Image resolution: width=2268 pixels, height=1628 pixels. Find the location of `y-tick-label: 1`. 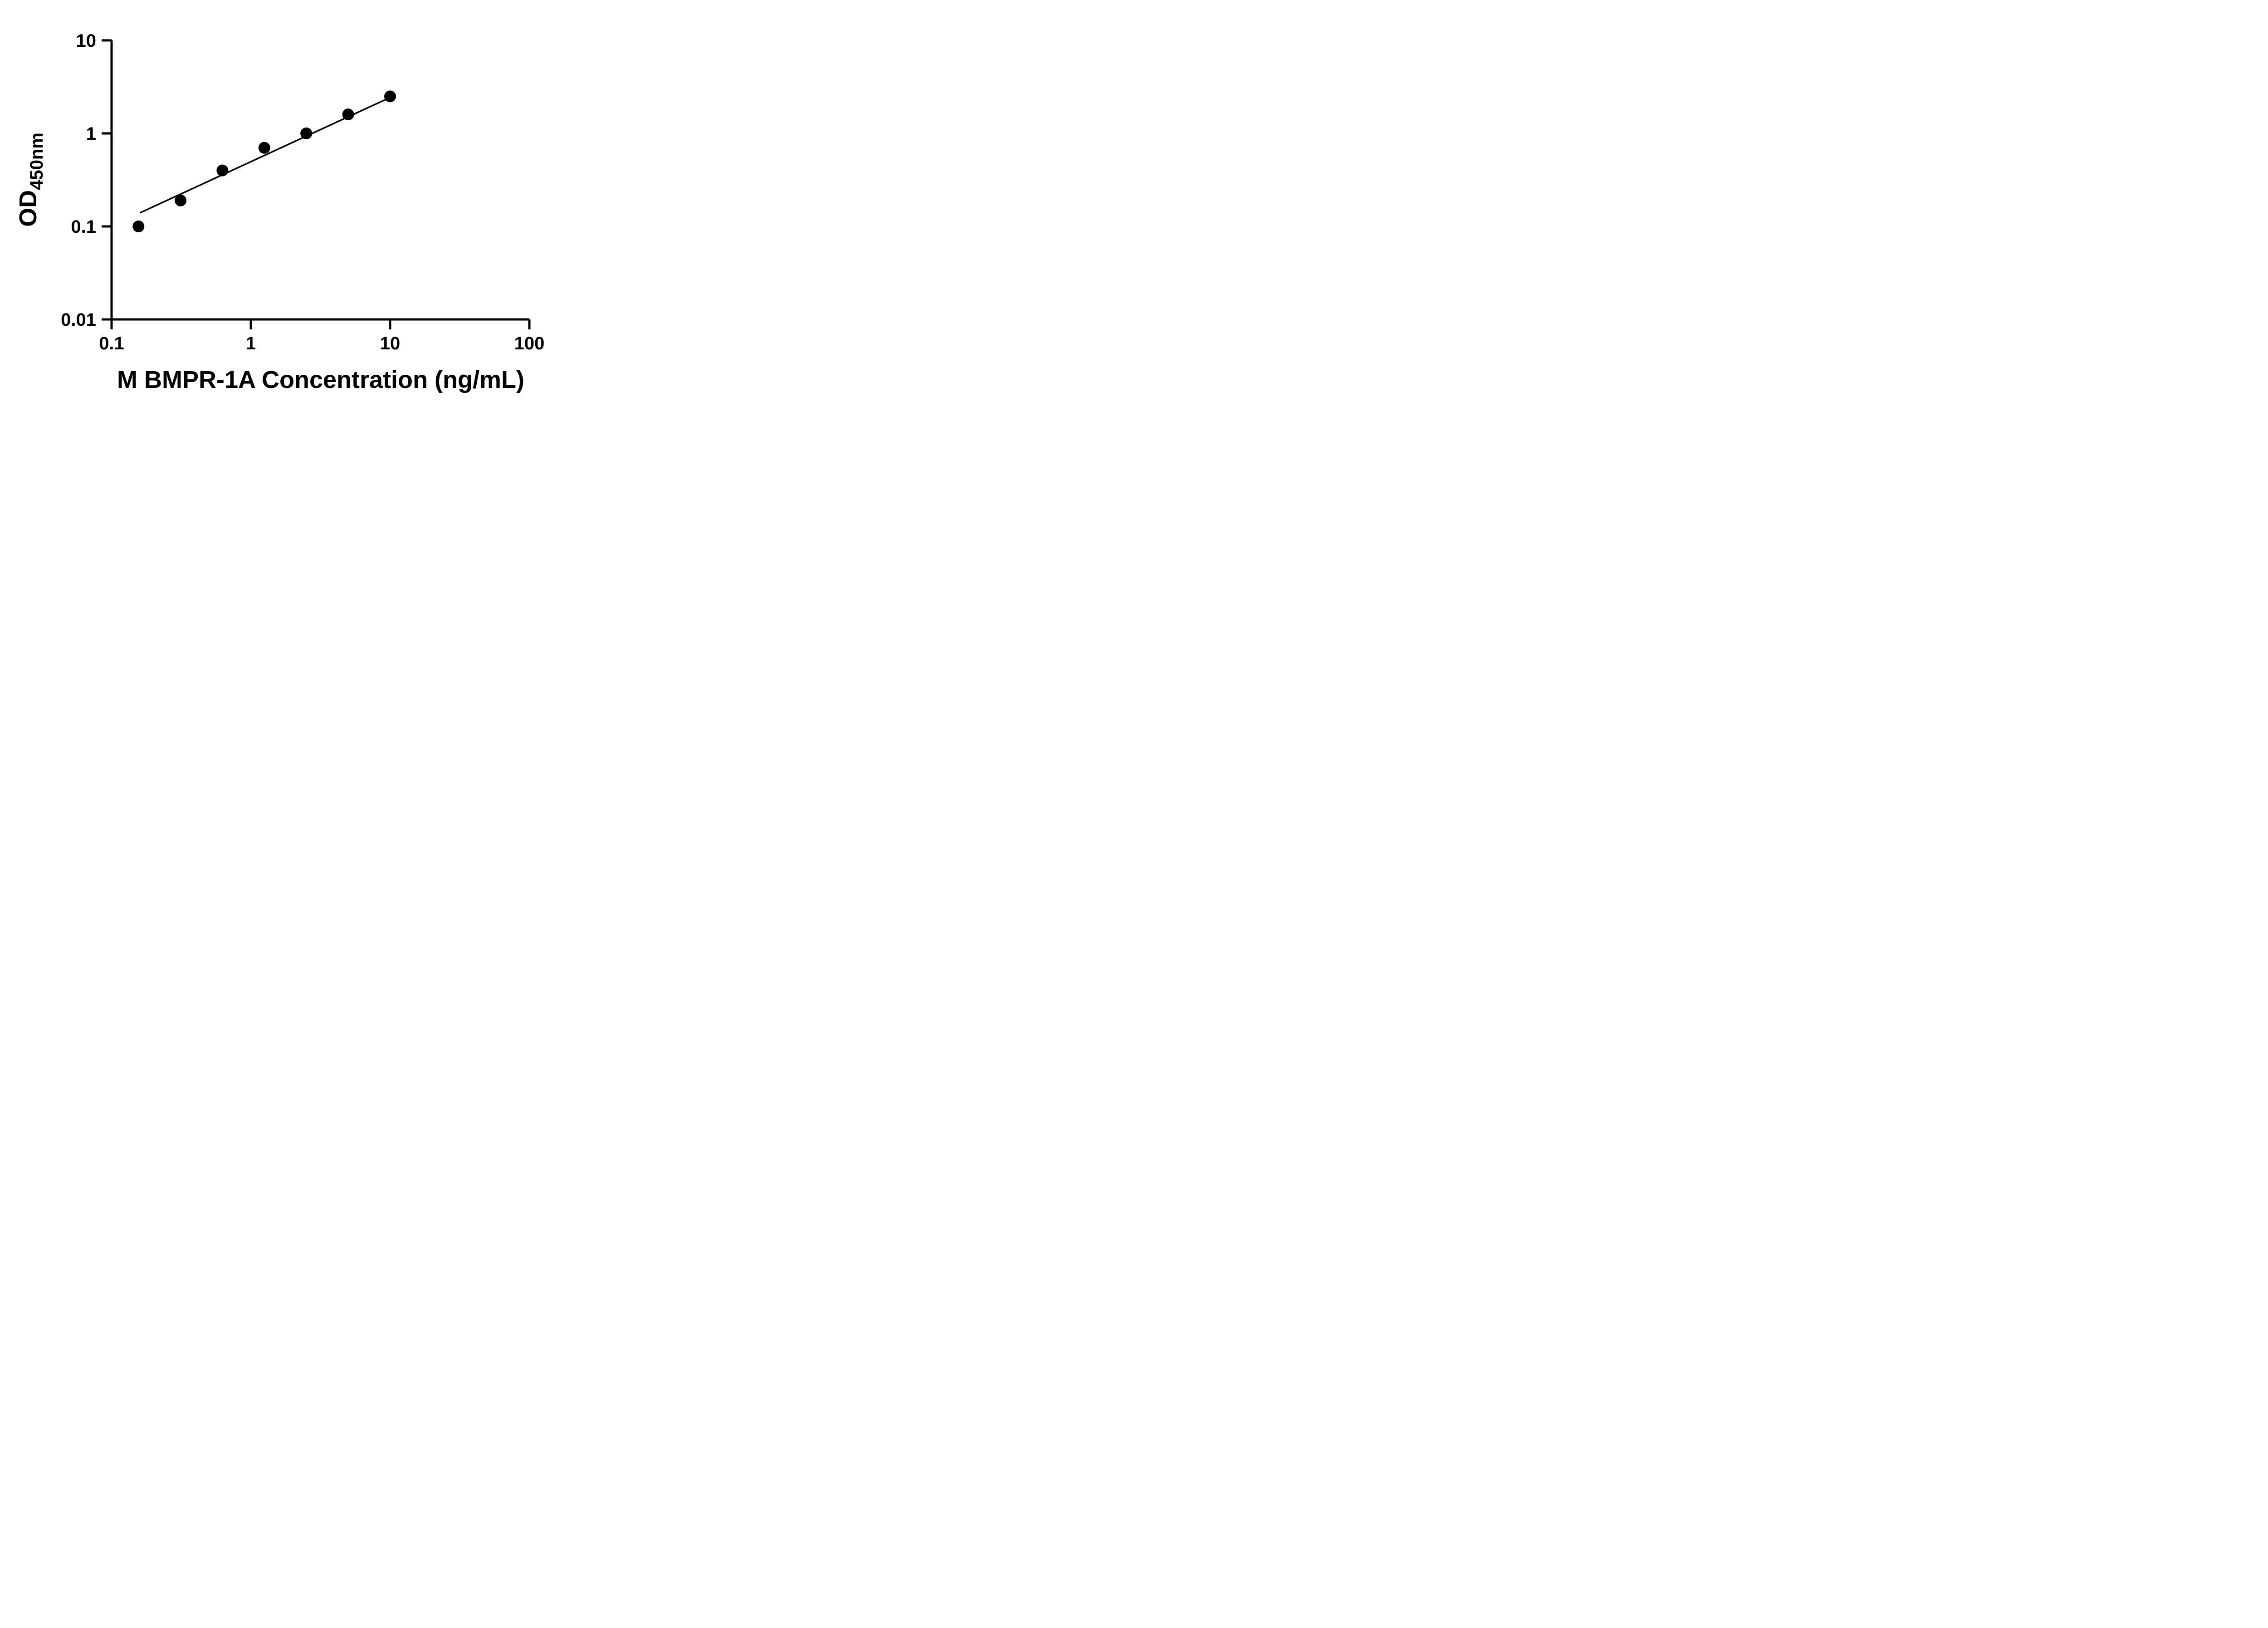

y-tick-label: 1 is located at coordinates (91, 134).